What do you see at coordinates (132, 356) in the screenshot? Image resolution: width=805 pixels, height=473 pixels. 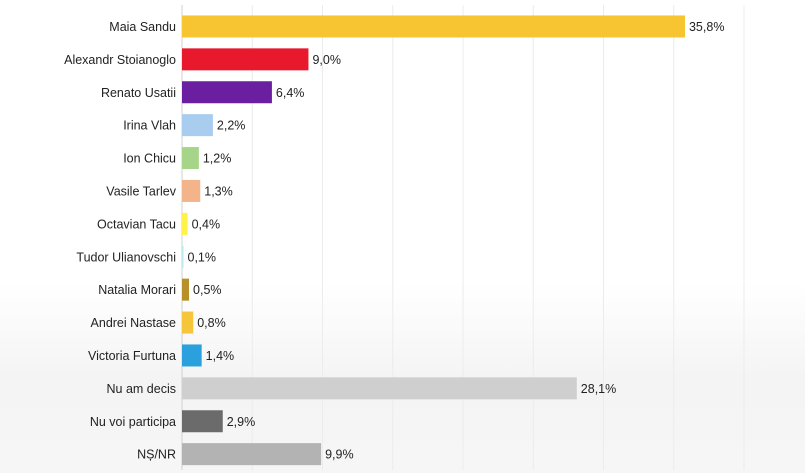 I see `category-label: Victoria Furtuna` at bounding box center [132, 356].